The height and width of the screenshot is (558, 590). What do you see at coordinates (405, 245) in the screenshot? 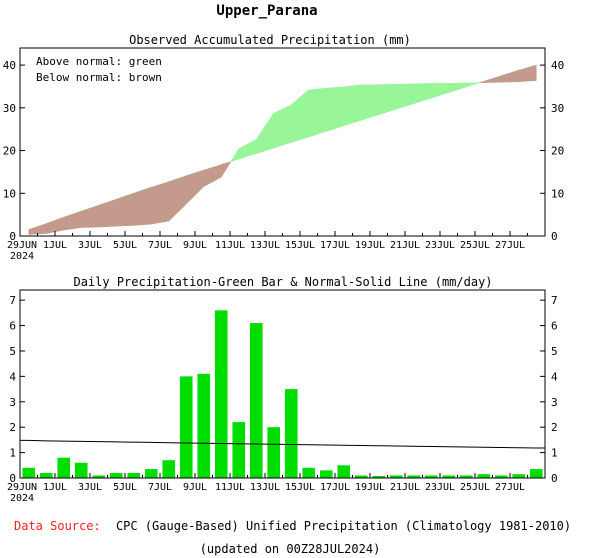
I see `accum-xtick-label: 21JUL` at bounding box center [405, 245].